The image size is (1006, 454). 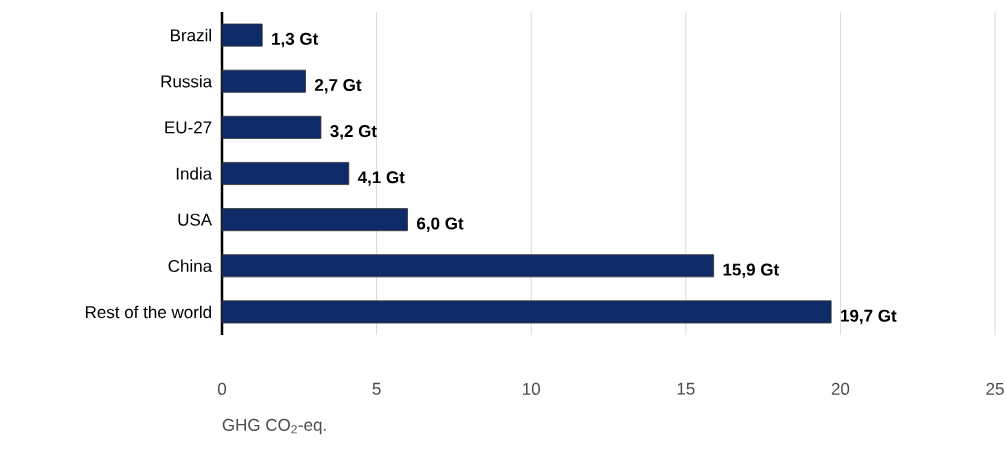 What do you see at coordinates (381, 178) in the screenshot?
I see `data-label: 4,1 Gt` at bounding box center [381, 178].